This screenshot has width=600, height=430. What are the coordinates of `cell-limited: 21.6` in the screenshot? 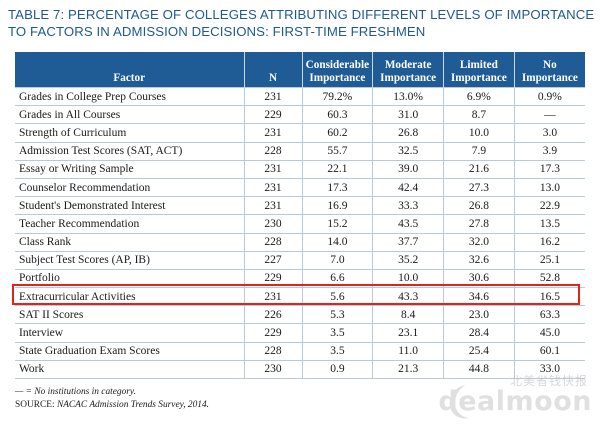 It's located at (479, 169).